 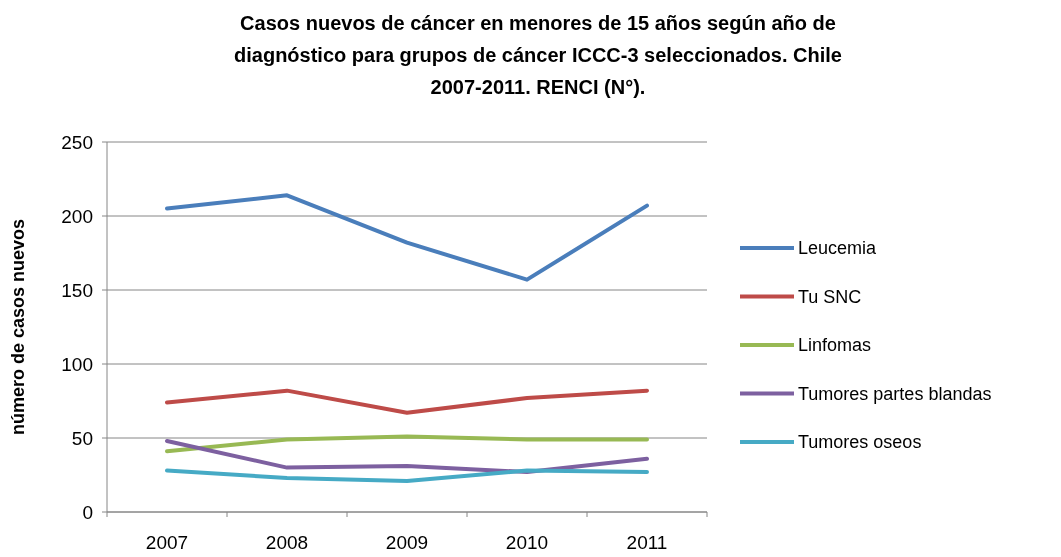 What do you see at coordinates (860, 442) in the screenshot?
I see `legend-label: Tumores oseos` at bounding box center [860, 442].